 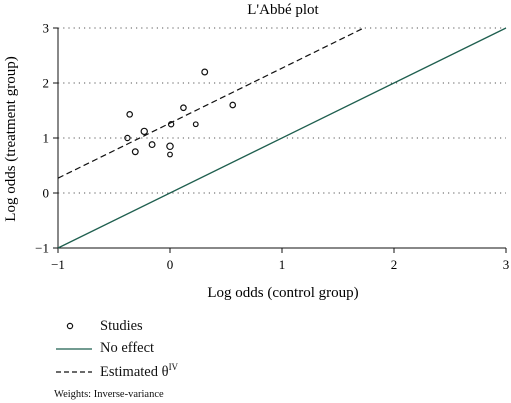 What do you see at coordinates (58, 264) in the screenshot?
I see `x-tick-label: −1` at bounding box center [58, 264].